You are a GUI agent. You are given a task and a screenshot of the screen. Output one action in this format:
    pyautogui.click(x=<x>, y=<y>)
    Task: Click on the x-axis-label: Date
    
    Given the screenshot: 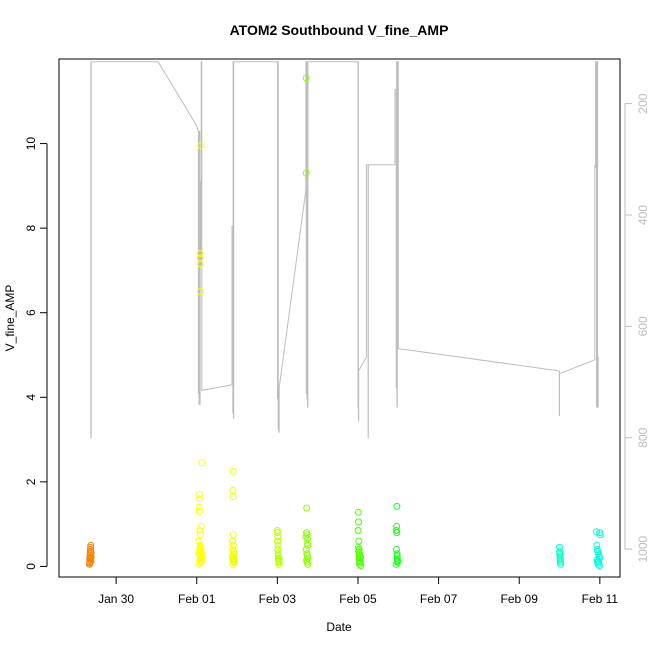 What is the action you would take?
    pyautogui.click(x=339, y=627)
    